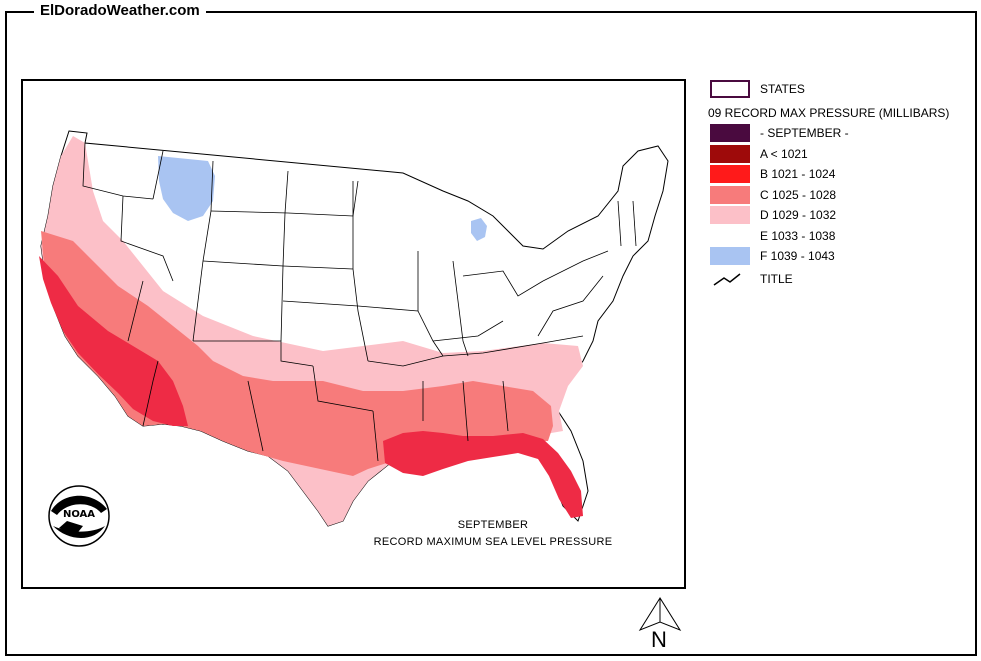 The height and width of the screenshot is (661, 981). What do you see at coordinates (798, 194) in the screenshot?
I see `legend-item-label: C 1025 - 1028` at bounding box center [798, 194].